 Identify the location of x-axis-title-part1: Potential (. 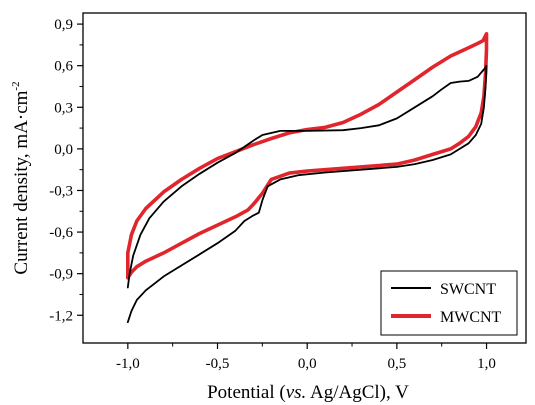
(246, 392).